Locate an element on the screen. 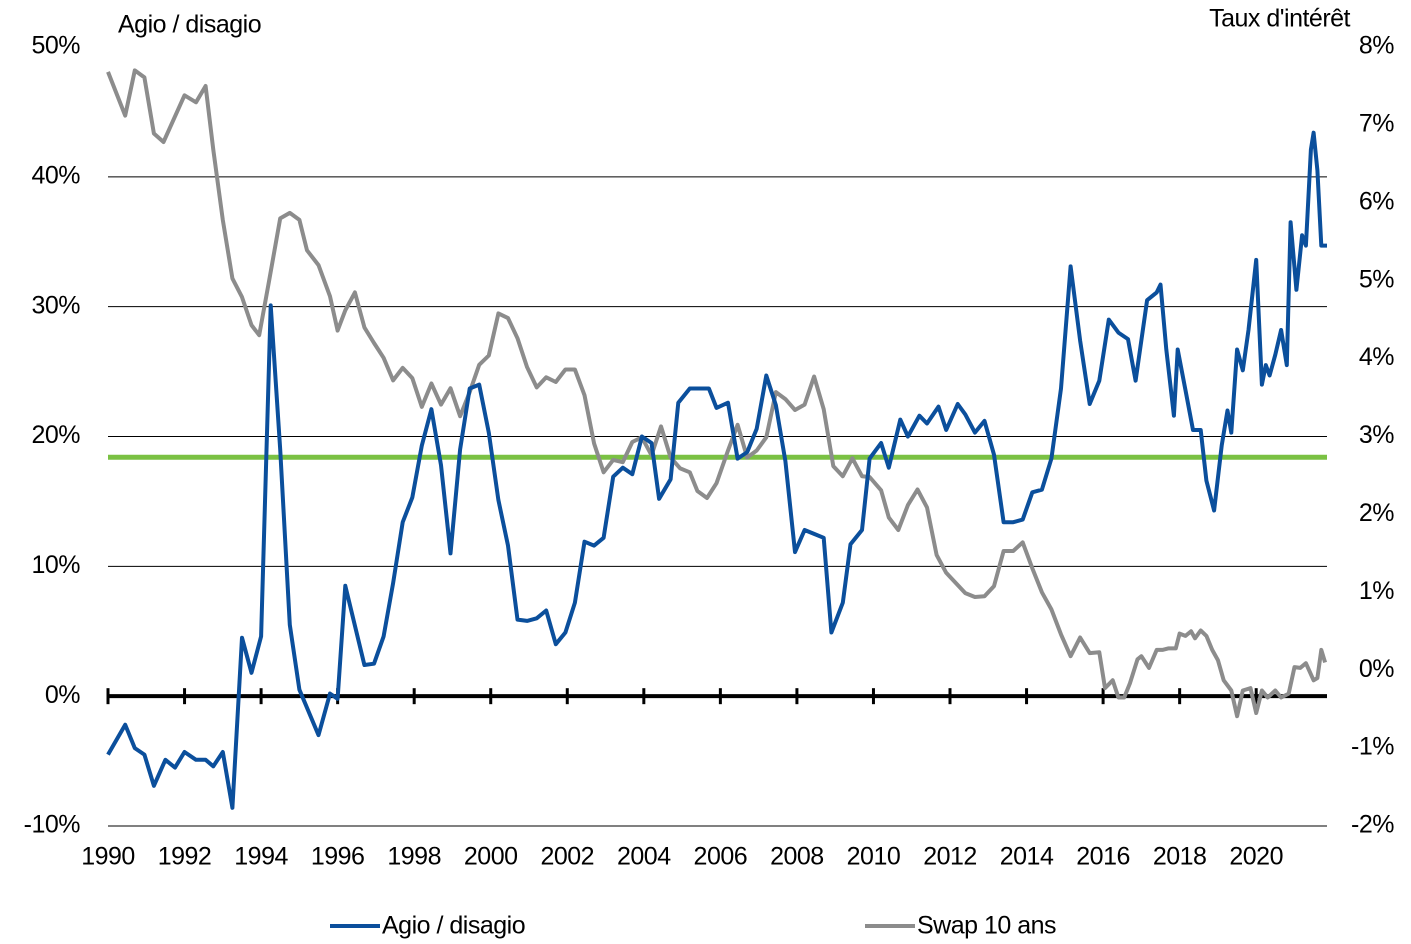 Image resolution: width=1411 pixels, height=944 pixels. y2-tick-label: 1% is located at coordinates (1376, 591).